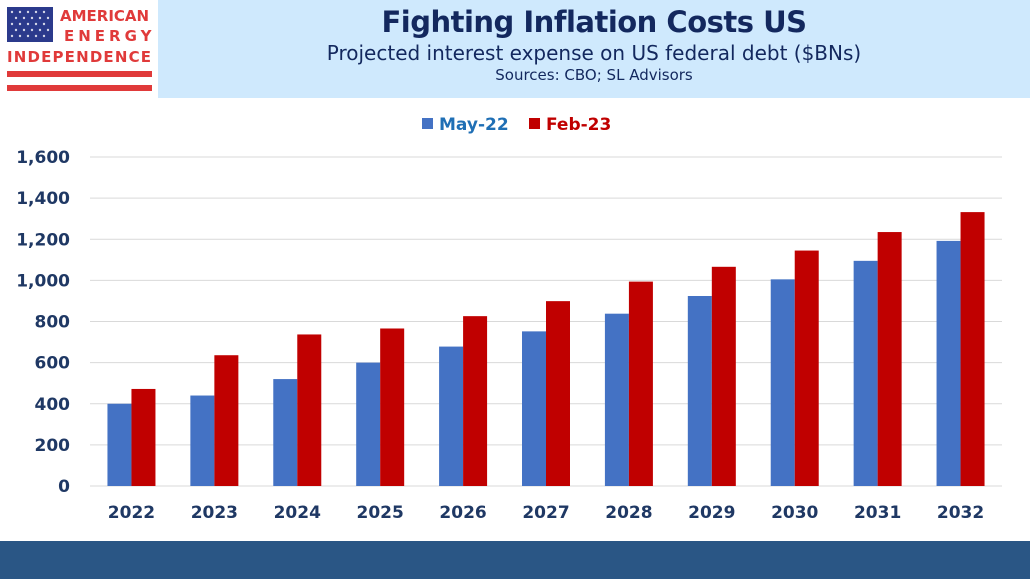 The height and width of the screenshot is (579, 1030). Describe the element at coordinates (474, 125) in the screenshot. I see `legend-label-may-22: May-22` at that location.